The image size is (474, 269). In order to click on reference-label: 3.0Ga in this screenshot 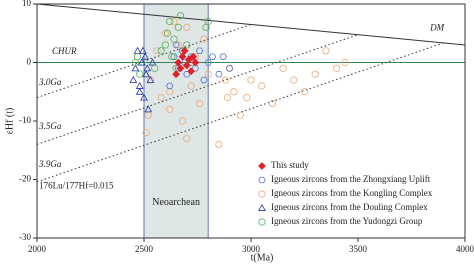, I will do `click(50, 82)`.